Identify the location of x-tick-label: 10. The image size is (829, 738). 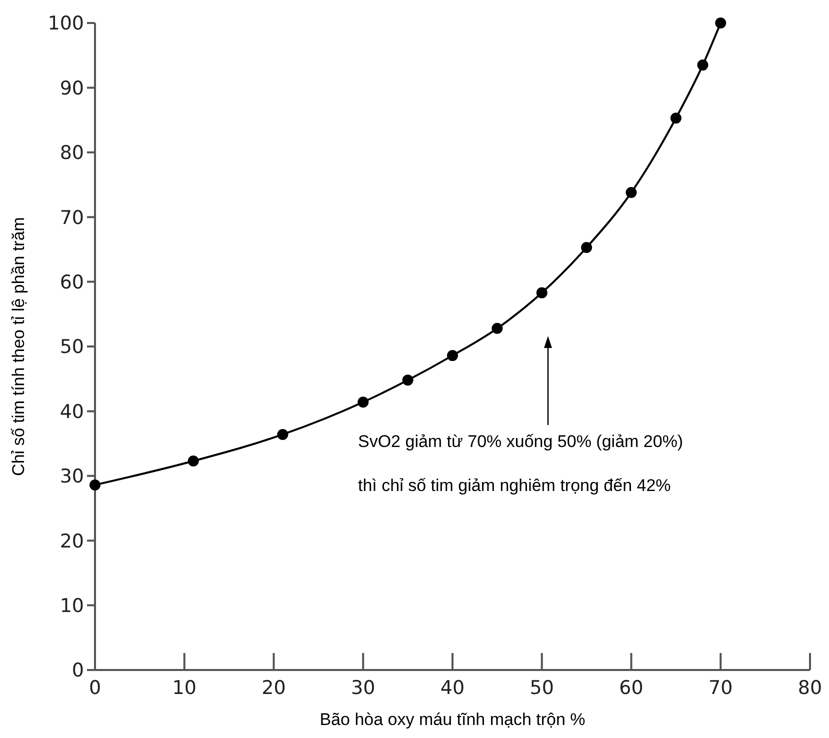
(184, 688).